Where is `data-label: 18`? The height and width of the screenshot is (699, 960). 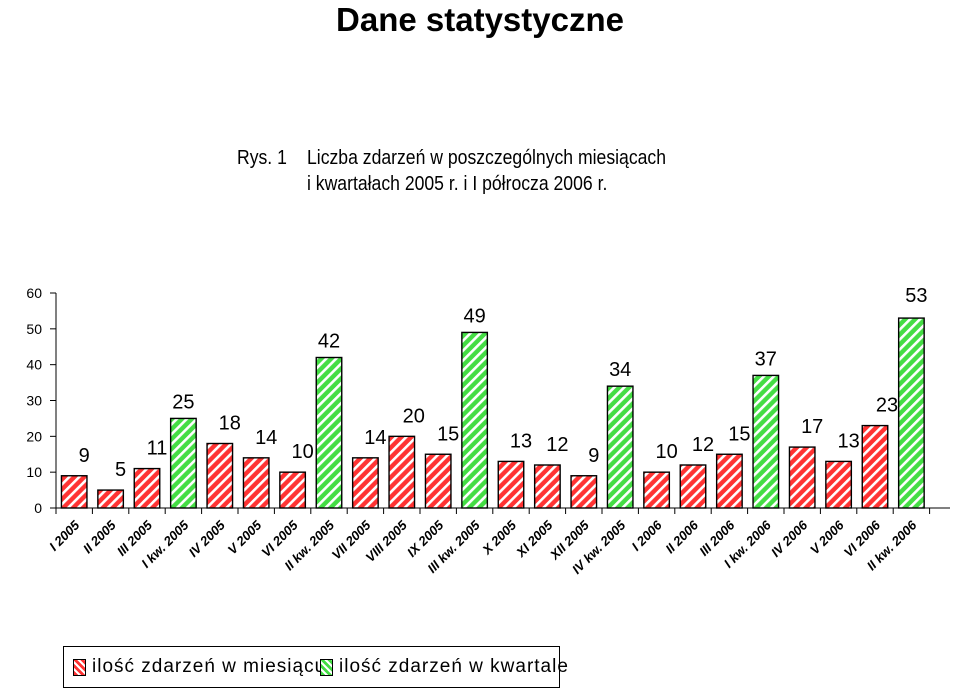 data-label: 18 is located at coordinates (230, 424).